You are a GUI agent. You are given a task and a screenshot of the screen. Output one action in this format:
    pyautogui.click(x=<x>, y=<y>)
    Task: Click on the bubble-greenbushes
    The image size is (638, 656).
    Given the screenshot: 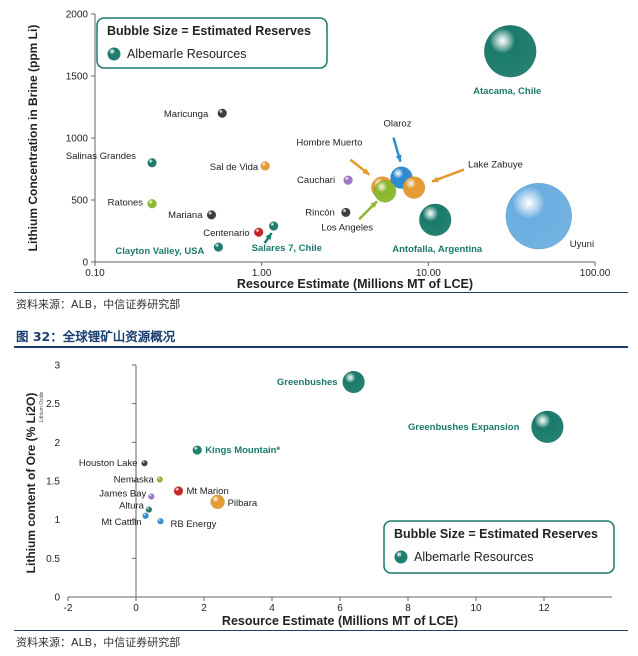 What is the action you would take?
    pyautogui.click(x=353, y=382)
    